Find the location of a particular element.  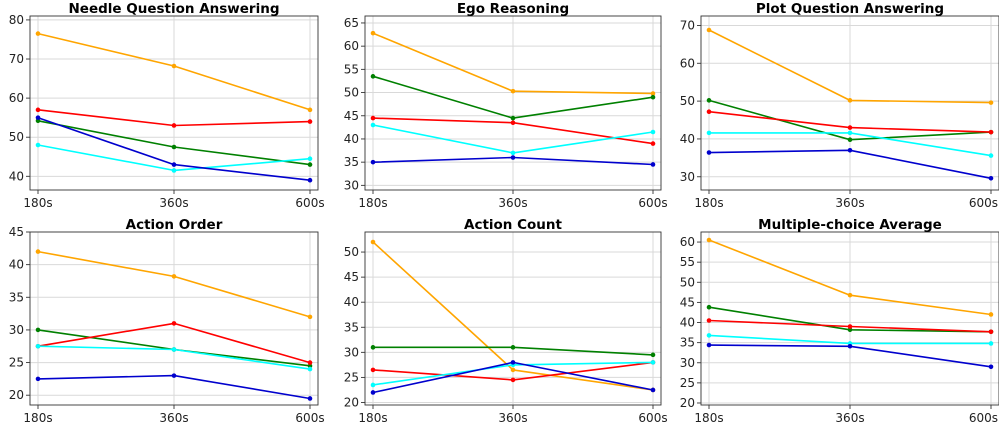

y-tick-label: 20 is located at coordinates (16, 395).